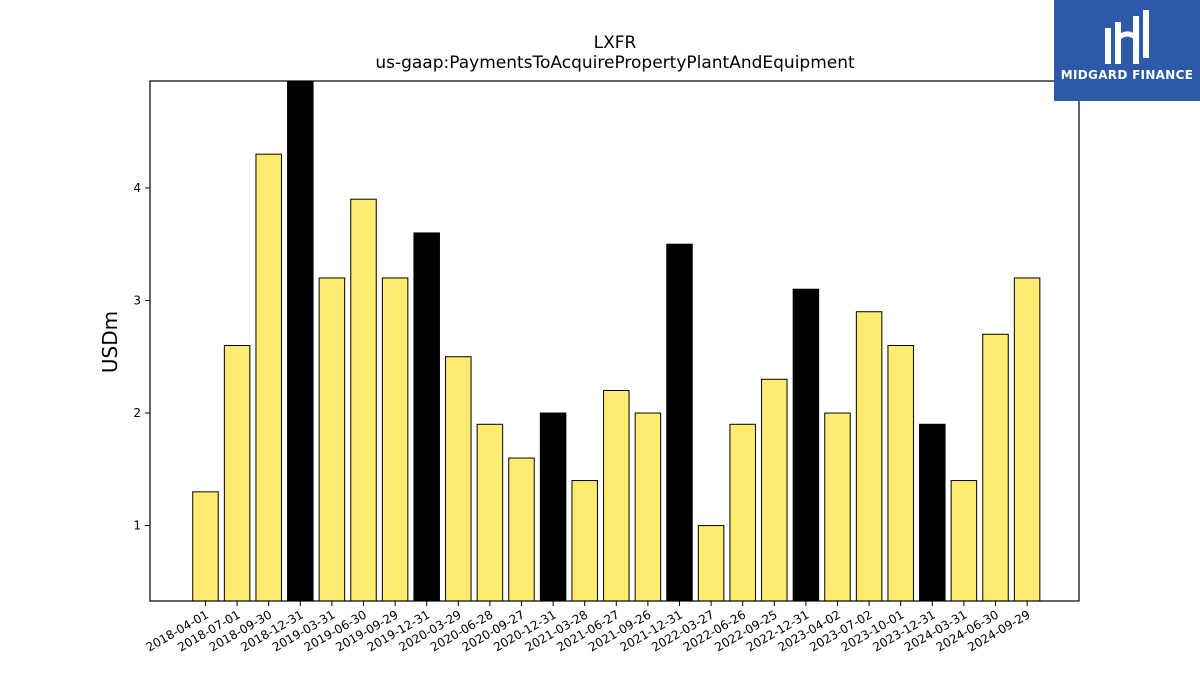  I want to click on y-axis-label: USDm, so click(110, 342).